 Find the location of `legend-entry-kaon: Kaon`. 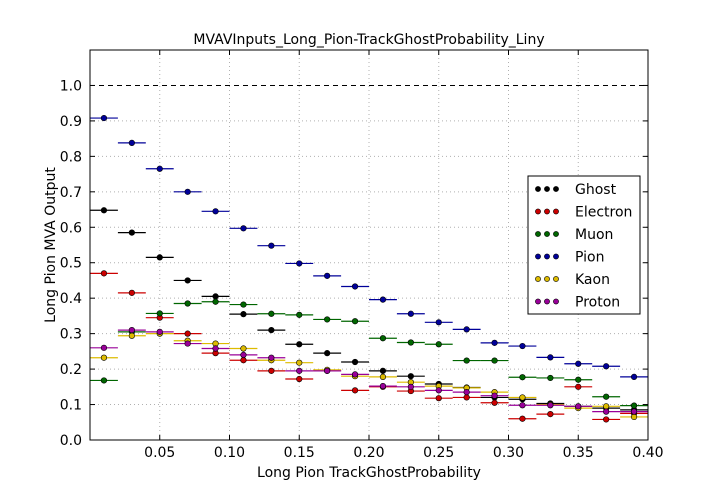

legend-entry-kaon: Kaon is located at coordinates (572, 280).